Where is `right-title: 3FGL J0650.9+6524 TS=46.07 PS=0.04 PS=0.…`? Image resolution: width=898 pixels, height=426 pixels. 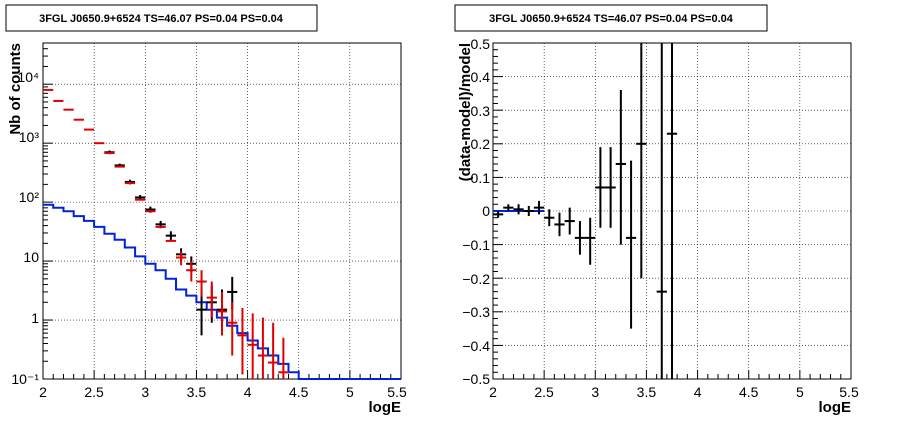
right-title: 3FGL J0650.9+6524 TS=46.07 PS=0.04 PS=0.… is located at coordinates (611, 19).